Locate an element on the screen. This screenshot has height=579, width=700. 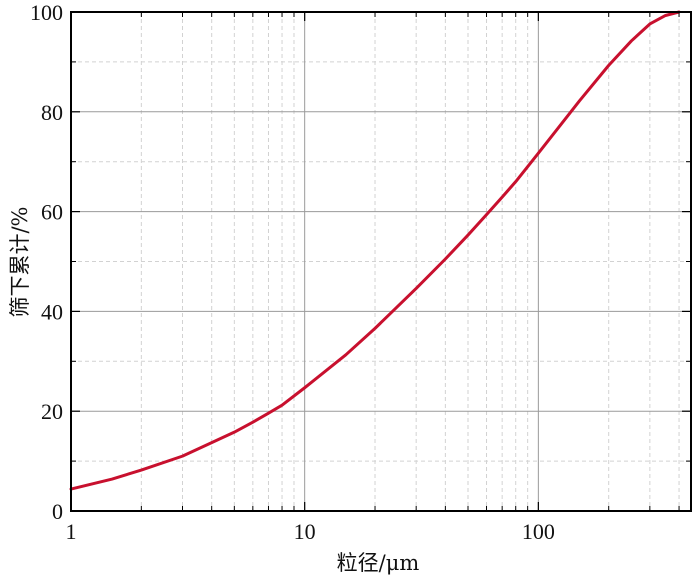
y-tick-label: 100 is located at coordinates (46, 12).